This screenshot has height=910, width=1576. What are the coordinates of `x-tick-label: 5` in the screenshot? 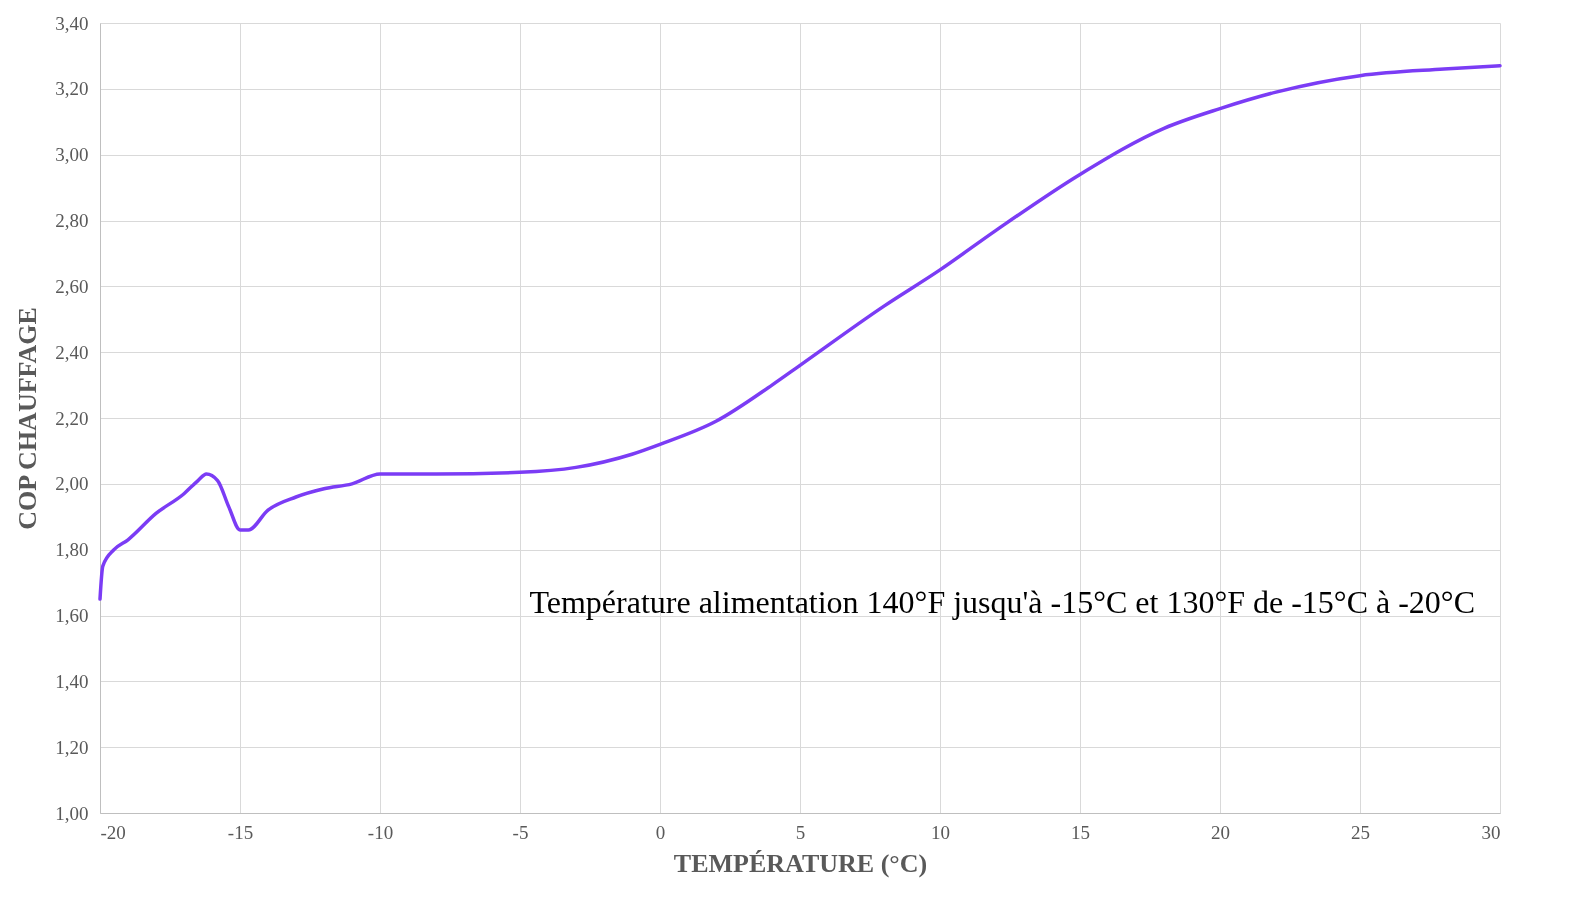 It's located at (800, 832).